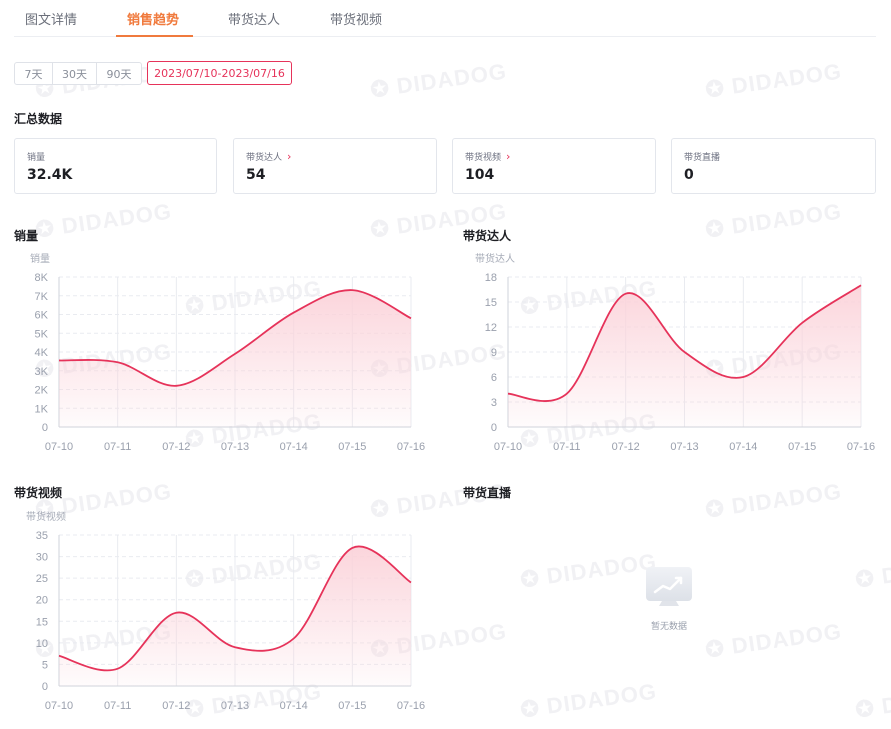 The image size is (891, 729). I want to click on summary-card-influencers: 带货达人 › 54, so click(335, 166).